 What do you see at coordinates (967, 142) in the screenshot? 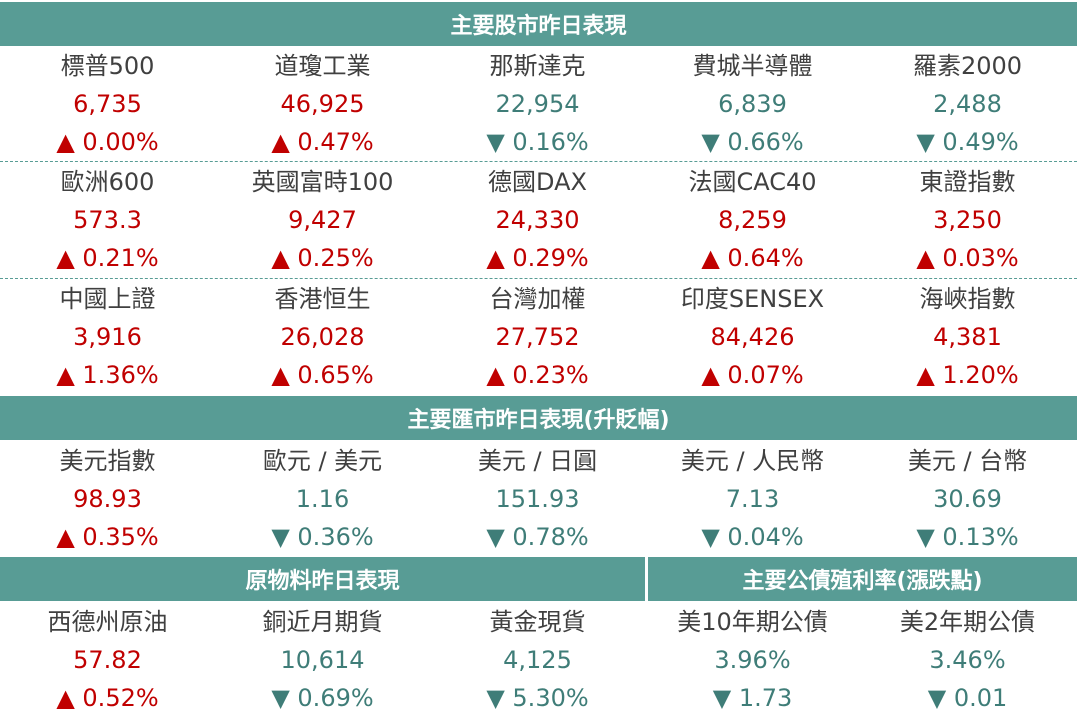
I see `quote-change: ▼ 0.49%` at bounding box center [967, 142].